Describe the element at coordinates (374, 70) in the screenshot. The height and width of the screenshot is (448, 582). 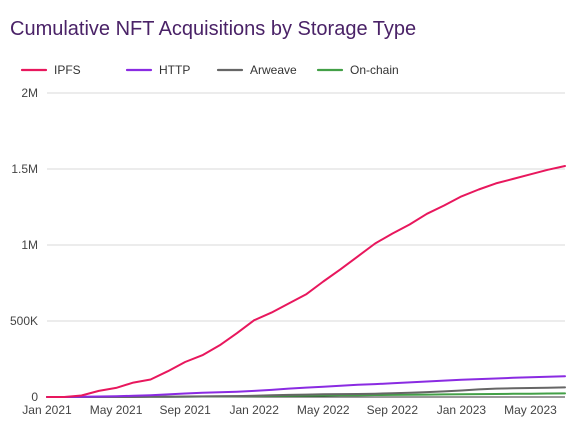
I see `legend-label-on-chain: On-chain` at that location.